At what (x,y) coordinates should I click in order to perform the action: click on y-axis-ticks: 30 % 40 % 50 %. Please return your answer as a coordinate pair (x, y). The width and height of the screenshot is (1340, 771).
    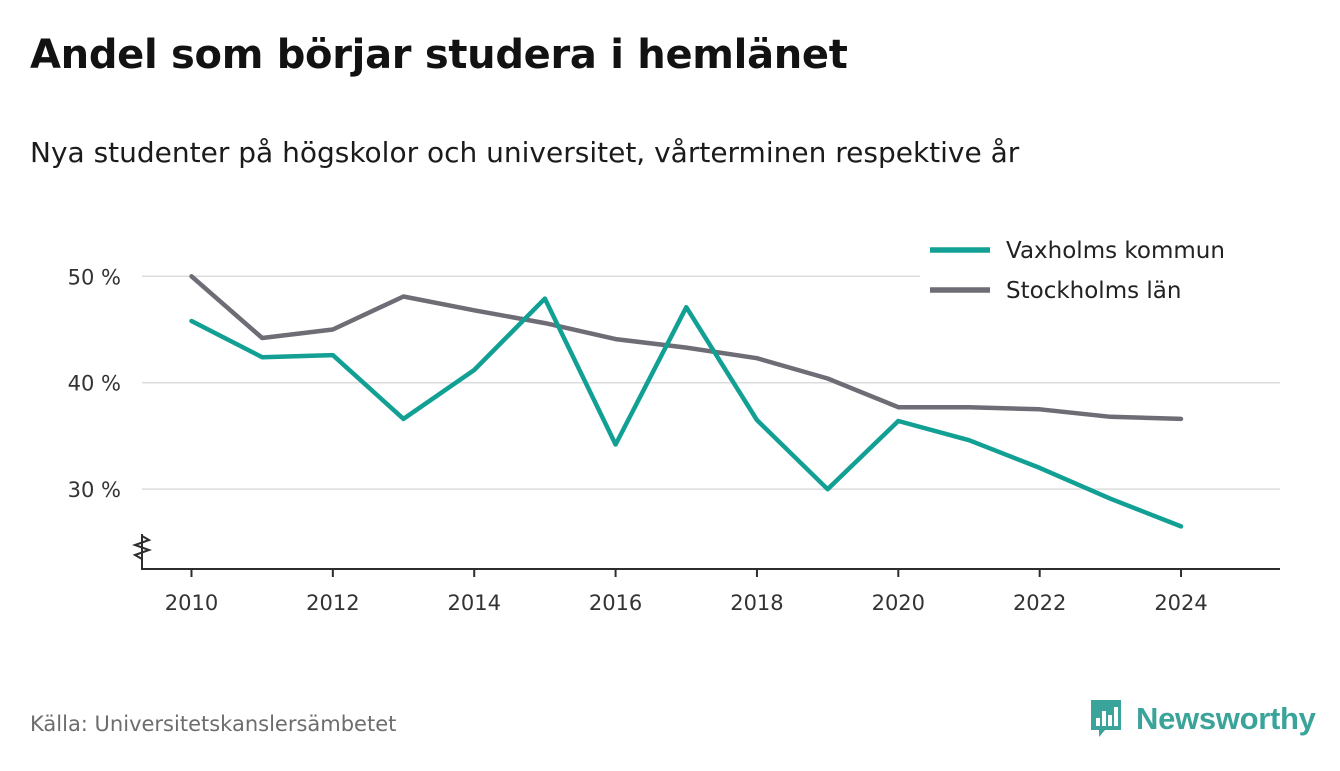
    Looking at the image, I should click on (94, 383).